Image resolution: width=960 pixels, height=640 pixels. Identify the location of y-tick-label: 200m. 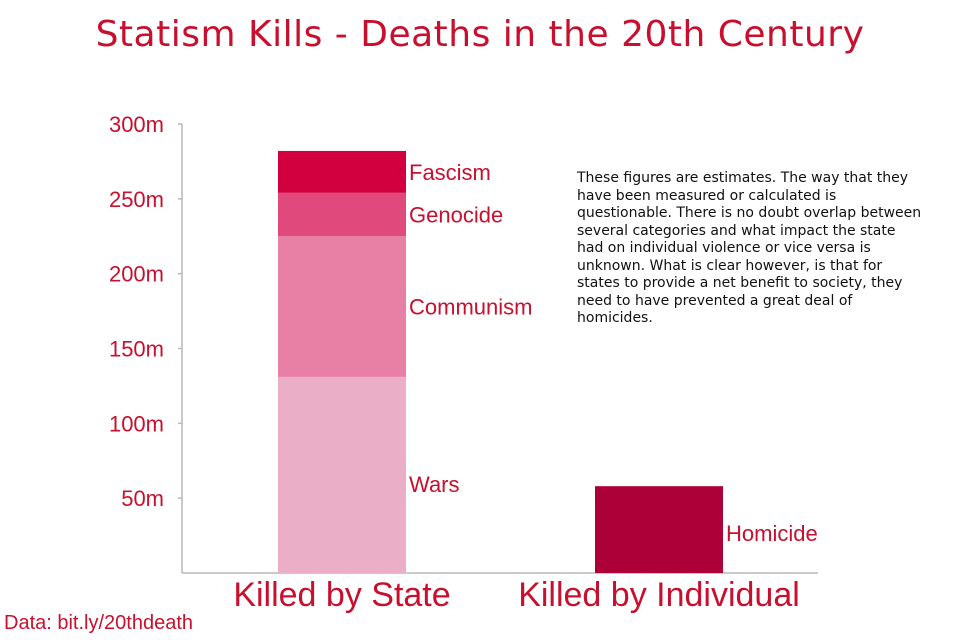
(136, 274).